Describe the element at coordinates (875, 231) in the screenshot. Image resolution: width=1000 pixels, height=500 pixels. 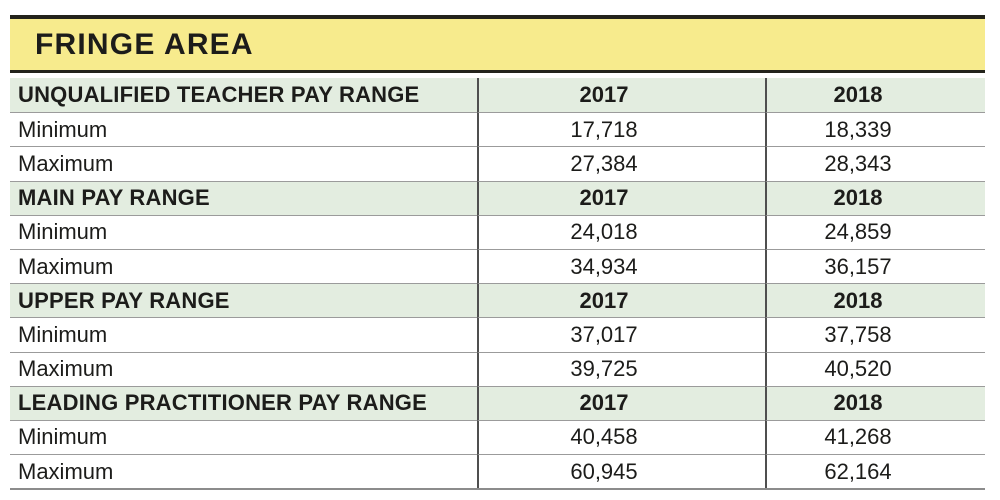
I see `value-2018: 24,859` at that location.